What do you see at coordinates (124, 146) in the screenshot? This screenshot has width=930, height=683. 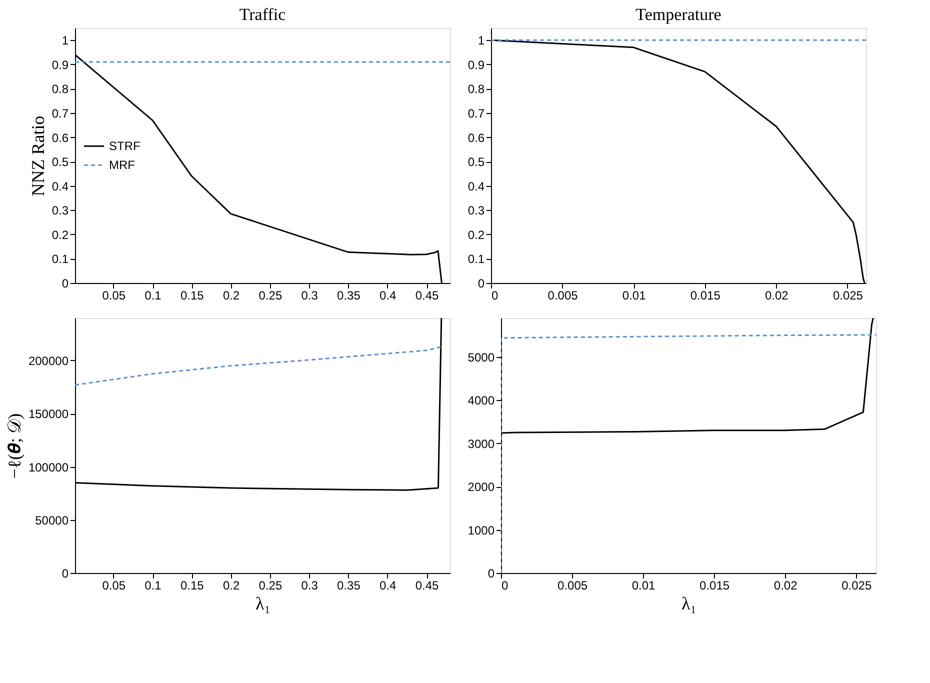 I see `legend-label: STRF` at bounding box center [124, 146].